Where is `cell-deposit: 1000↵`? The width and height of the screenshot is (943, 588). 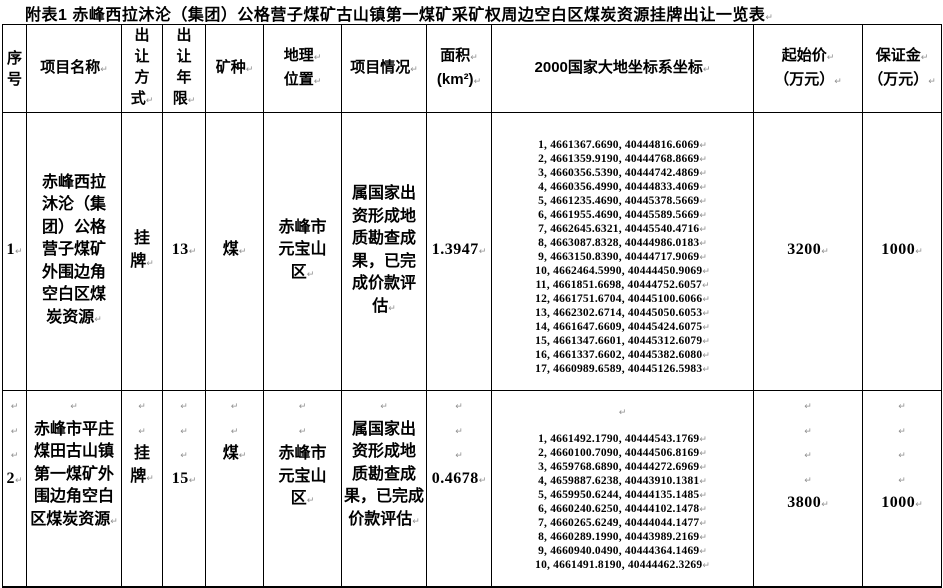 cell-deposit: 1000↵ is located at coordinates (902, 251).